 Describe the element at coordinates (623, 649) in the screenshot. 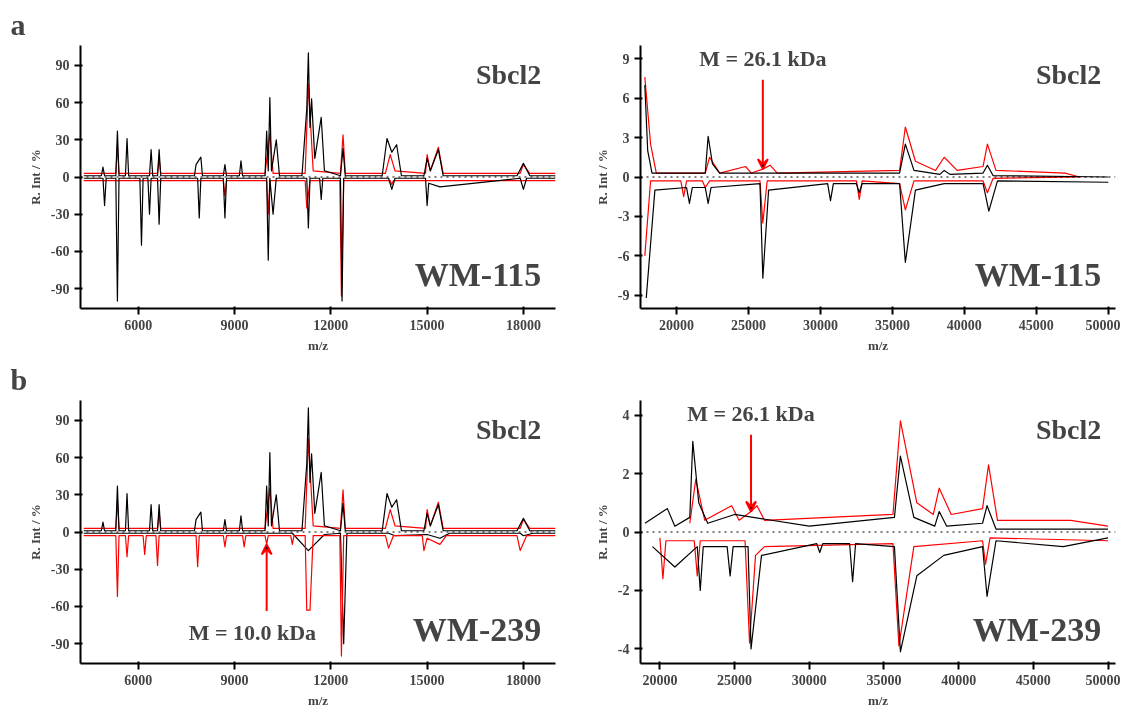

I see `y-tick-label: -4` at that location.